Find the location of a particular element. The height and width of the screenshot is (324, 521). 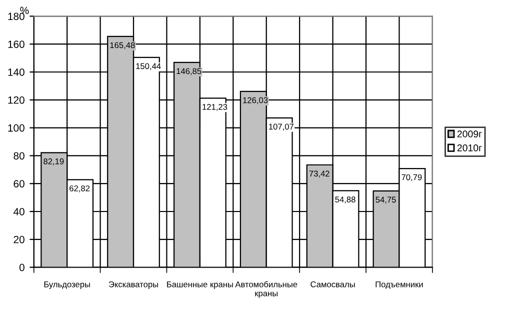

y-tick-label: 100 is located at coordinates (16, 128).